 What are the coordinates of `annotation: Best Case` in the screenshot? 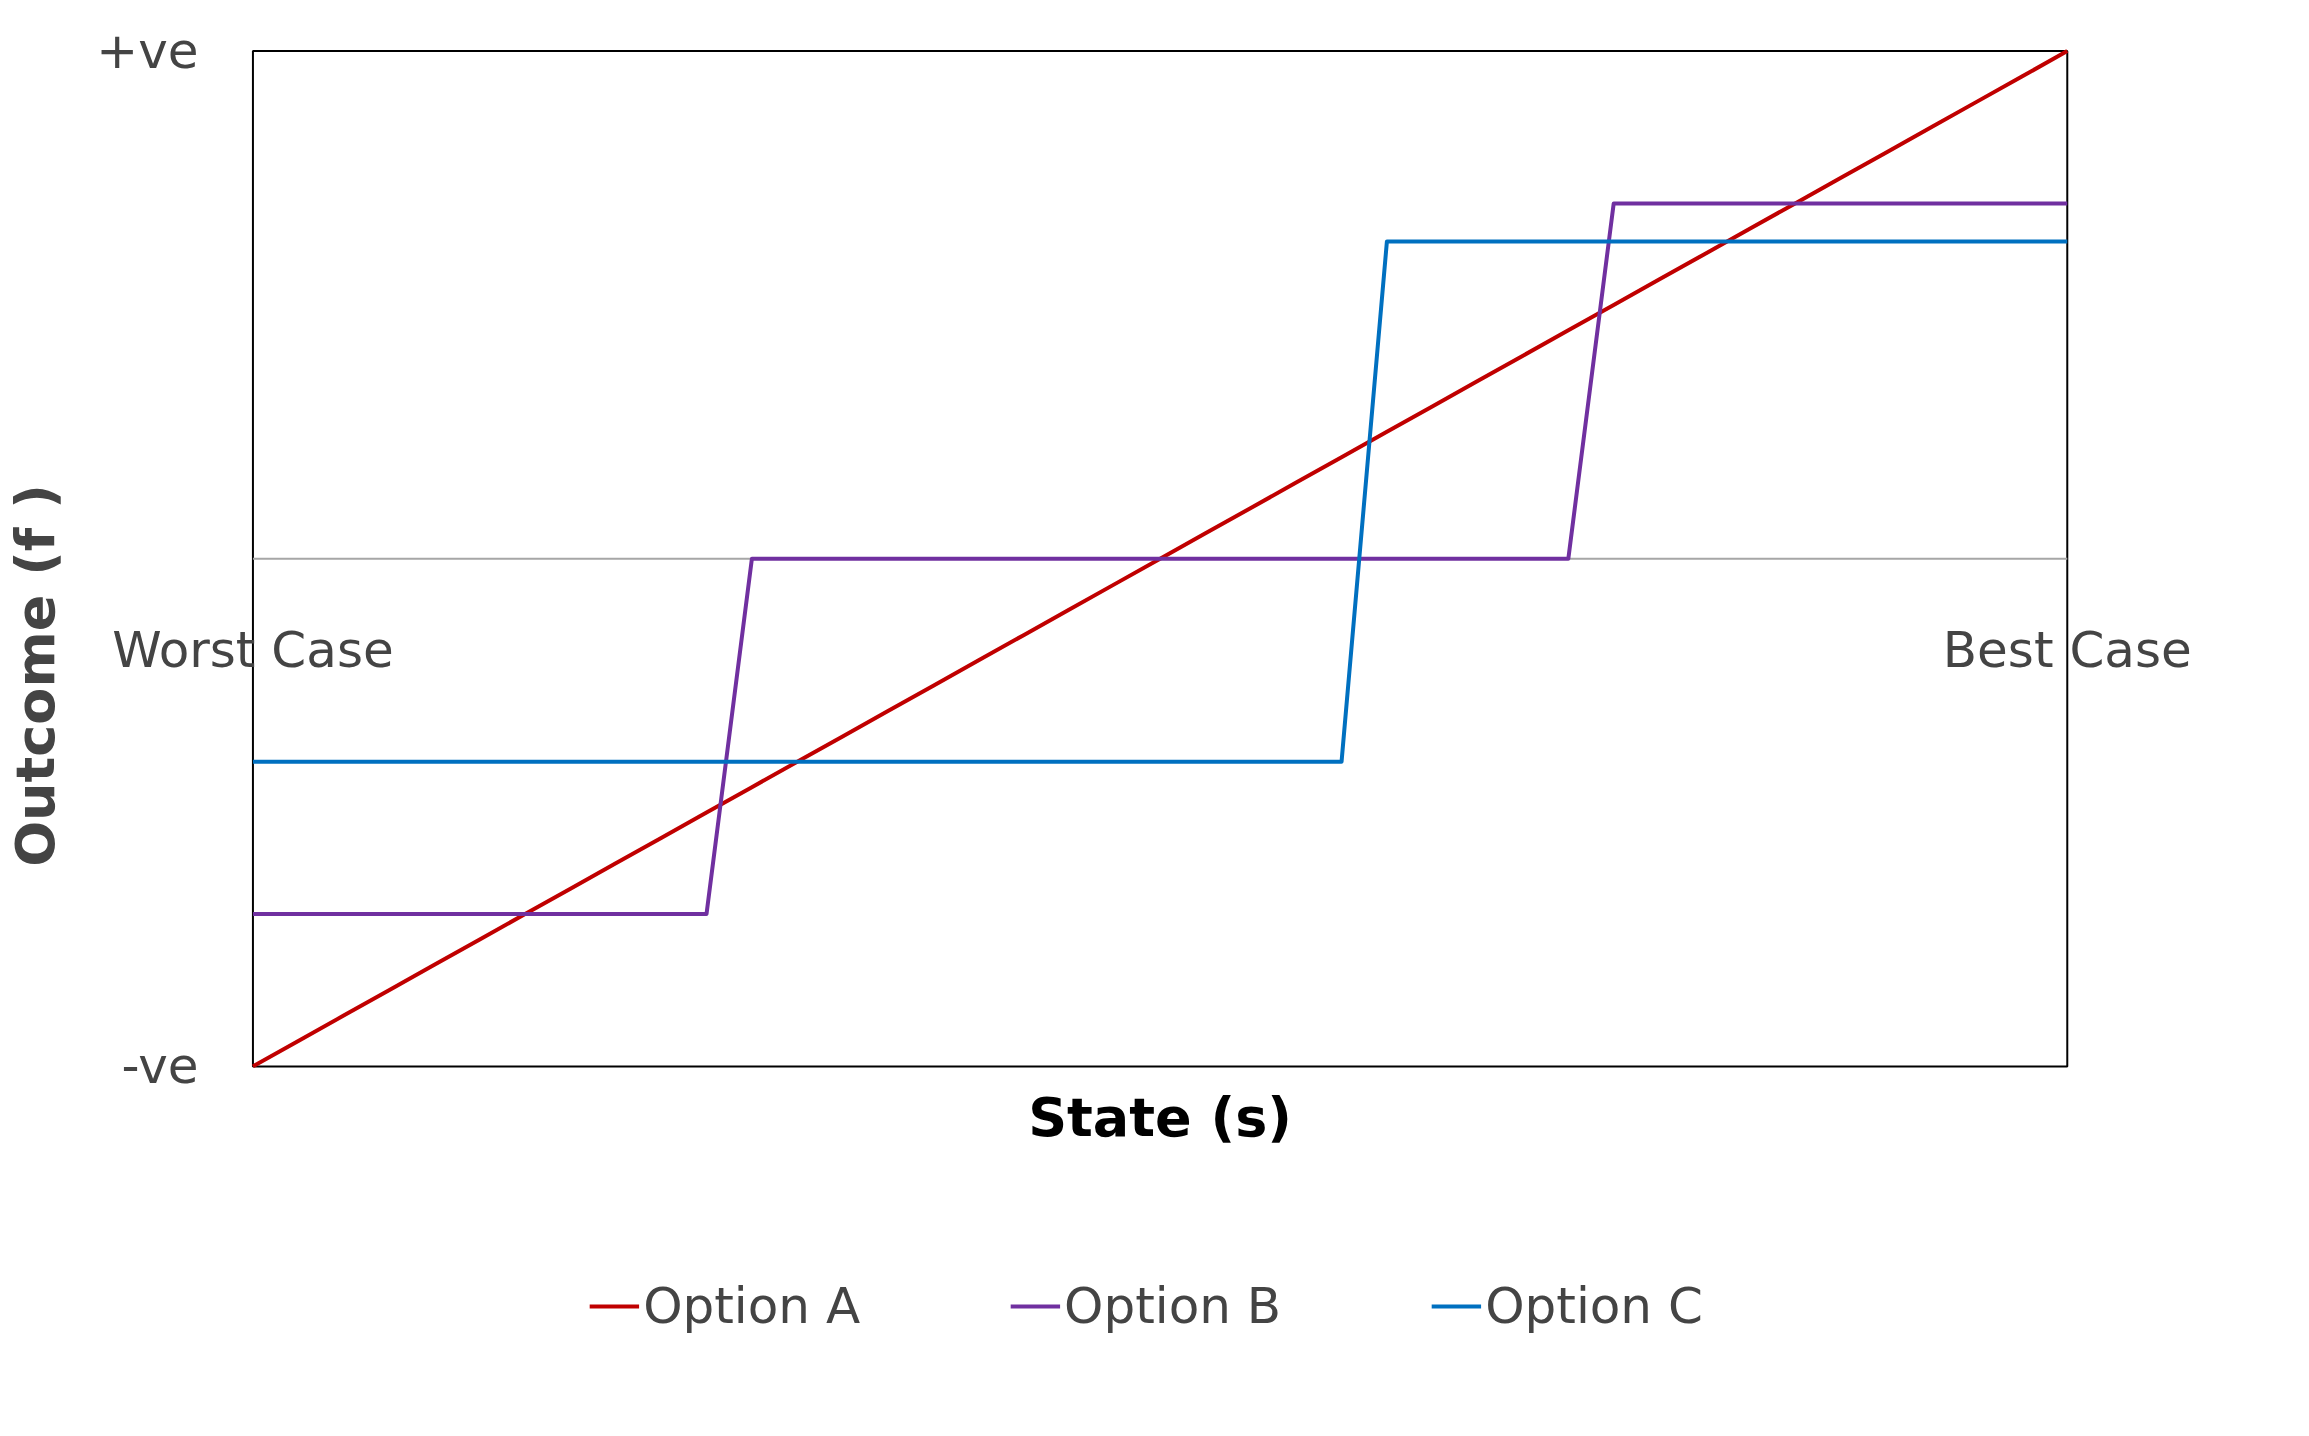 It's located at (2067, 650).